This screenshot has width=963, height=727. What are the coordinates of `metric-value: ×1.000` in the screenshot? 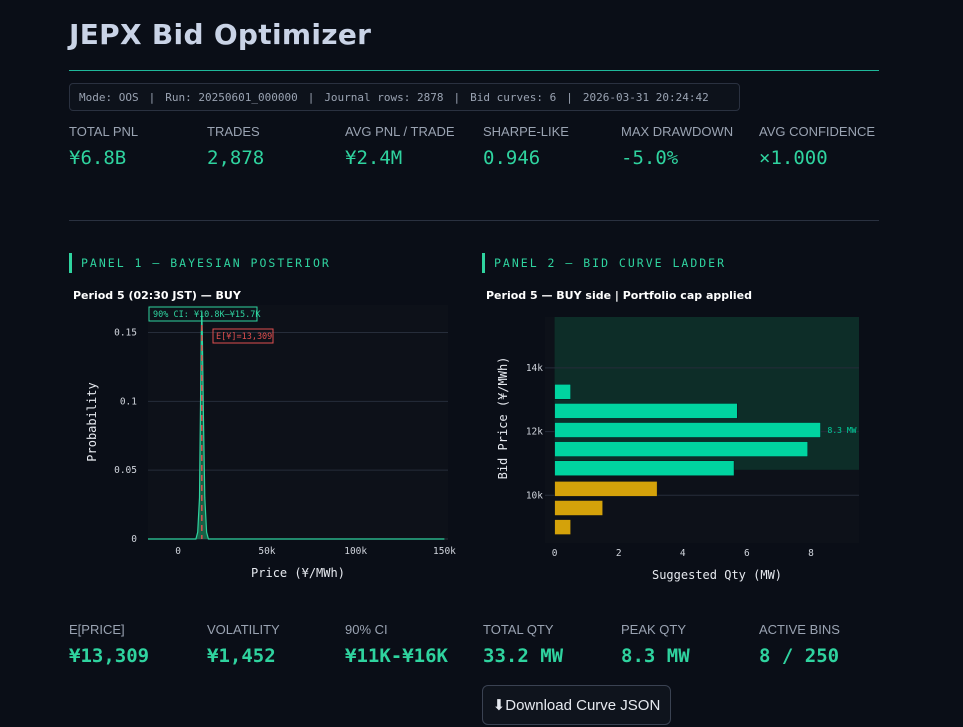 It's located at (793, 158).